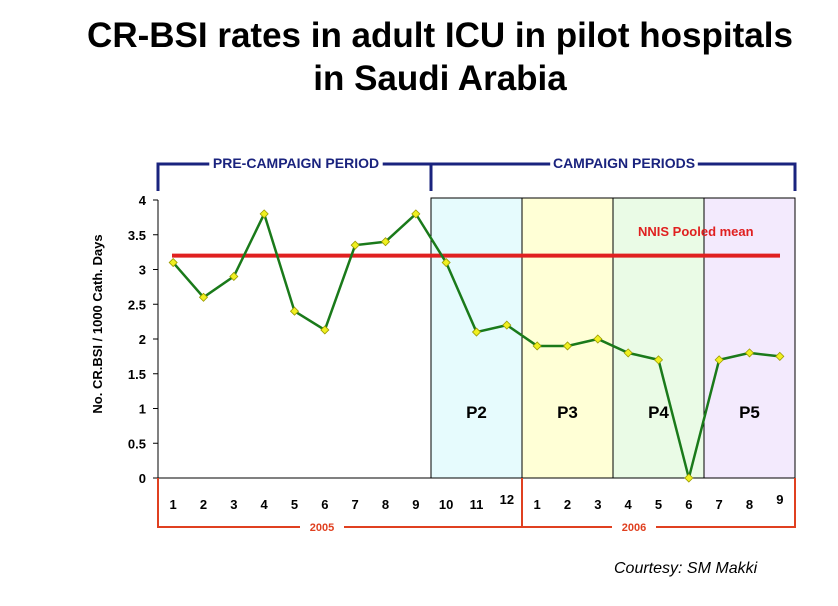  Describe the element at coordinates (696, 231) in the screenshot. I see `reference-line-label: NNIS Pooled mean` at that location.